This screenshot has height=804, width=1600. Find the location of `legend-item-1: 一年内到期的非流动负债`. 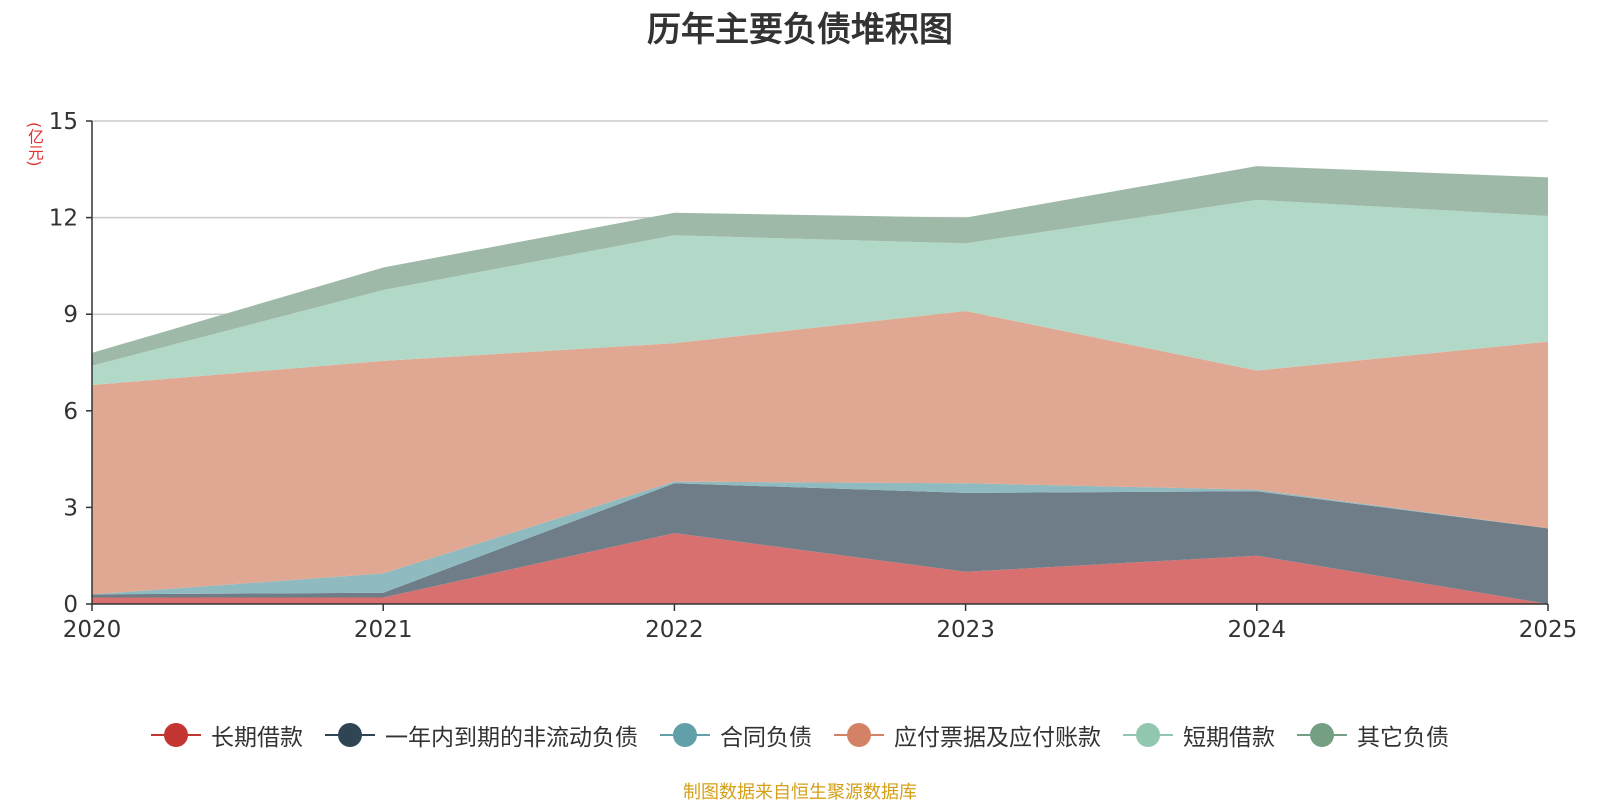

legend-item-1: 一年内到期的非流动负债 is located at coordinates (481, 735).